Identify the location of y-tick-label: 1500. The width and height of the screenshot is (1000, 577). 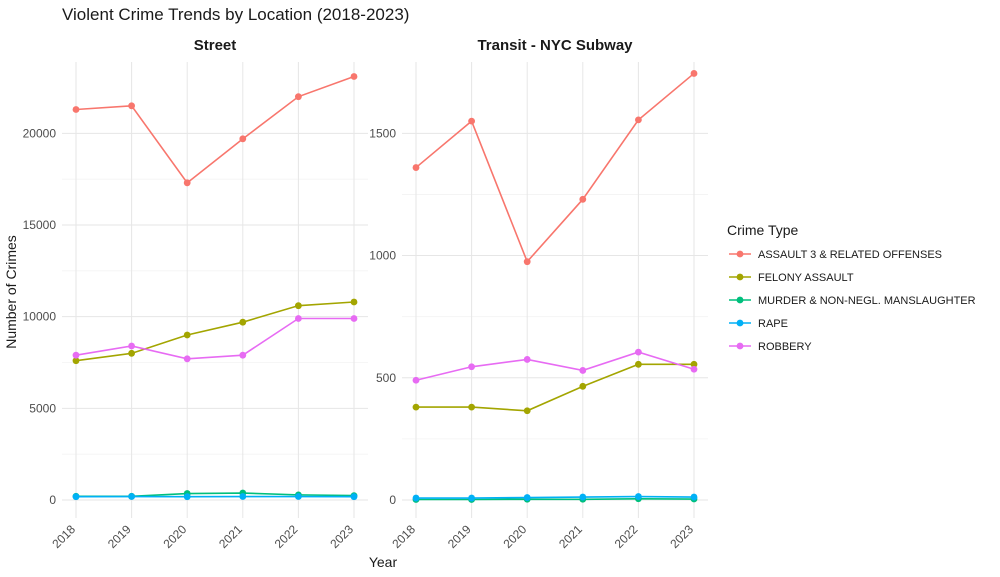
(382, 133).